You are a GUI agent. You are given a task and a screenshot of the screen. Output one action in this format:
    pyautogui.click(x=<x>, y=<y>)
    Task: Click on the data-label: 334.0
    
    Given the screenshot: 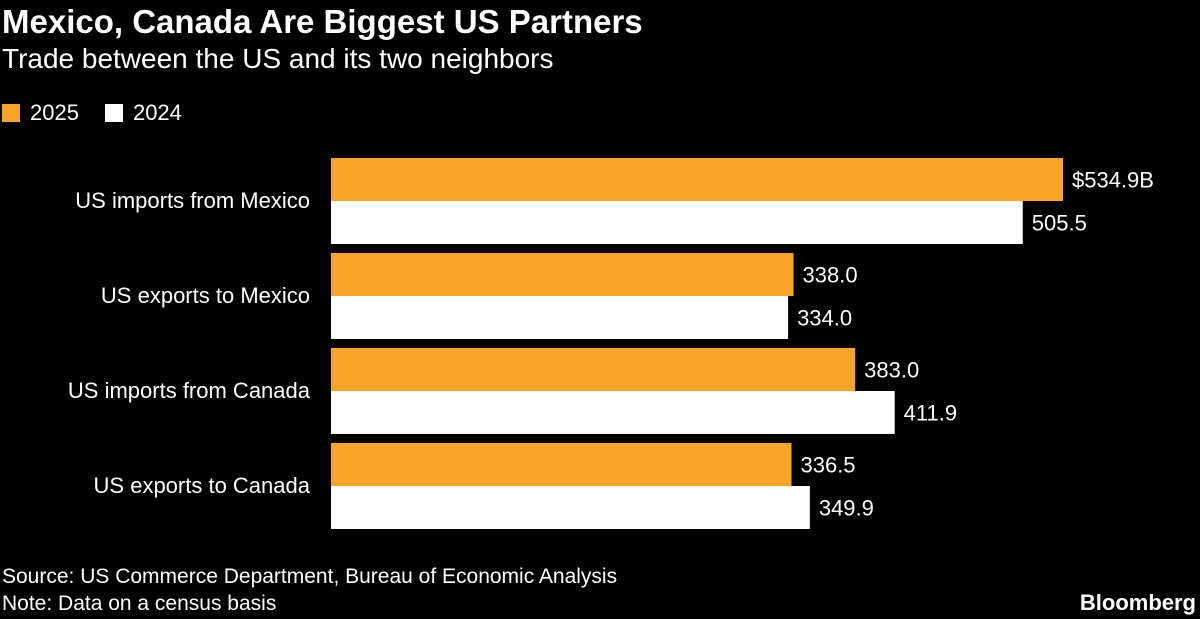 What is the action you would take?
    pyautogui.click(x=824, y=318)
    